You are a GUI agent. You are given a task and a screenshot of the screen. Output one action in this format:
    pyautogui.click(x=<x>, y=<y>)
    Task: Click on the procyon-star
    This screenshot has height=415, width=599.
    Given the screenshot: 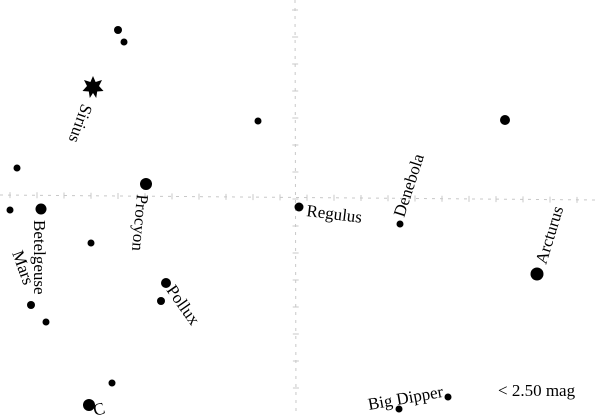 What is the action you would take?
    pyautogui.click(x=146, y=184)
    